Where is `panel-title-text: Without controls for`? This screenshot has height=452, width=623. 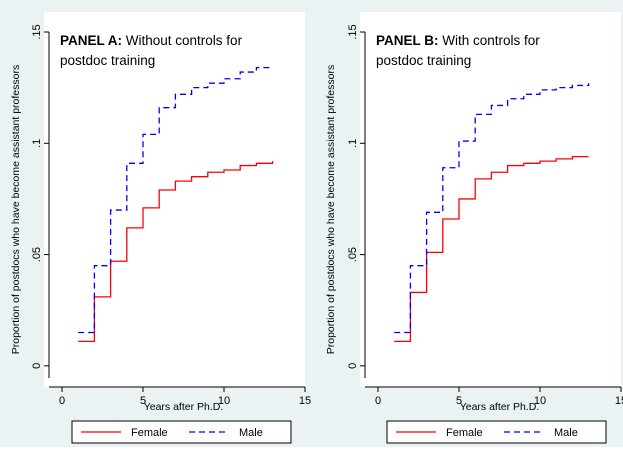 panel-title-text: Without controls for is located at coordinates (182, 40).